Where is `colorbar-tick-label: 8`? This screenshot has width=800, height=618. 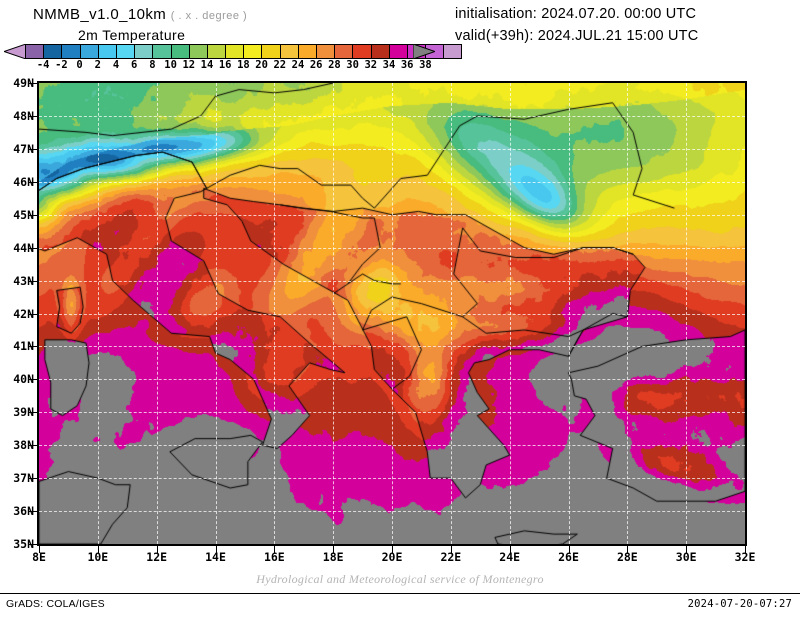 colorbar-tick-label: 8 is located at coordinates (152, 65).